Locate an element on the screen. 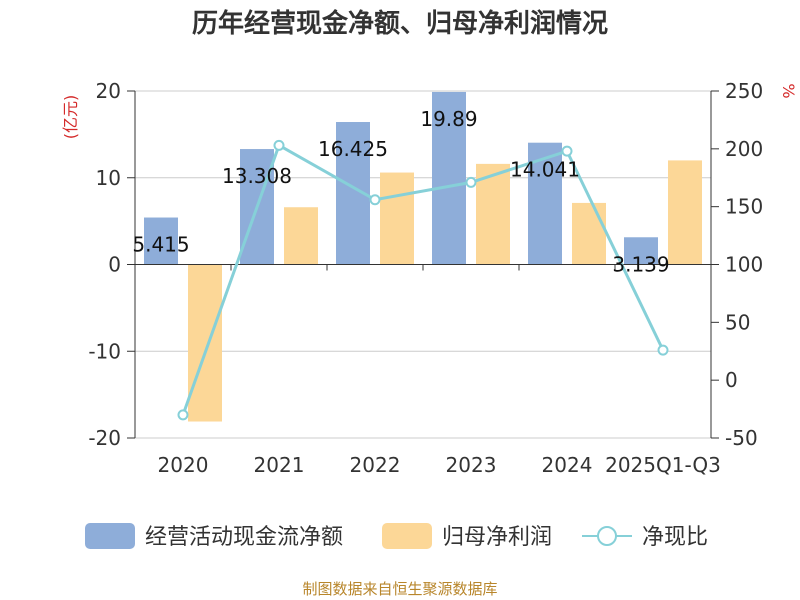 The image size is (800, 600). left-tick-label: 0 is located at coordinates (114, 265).